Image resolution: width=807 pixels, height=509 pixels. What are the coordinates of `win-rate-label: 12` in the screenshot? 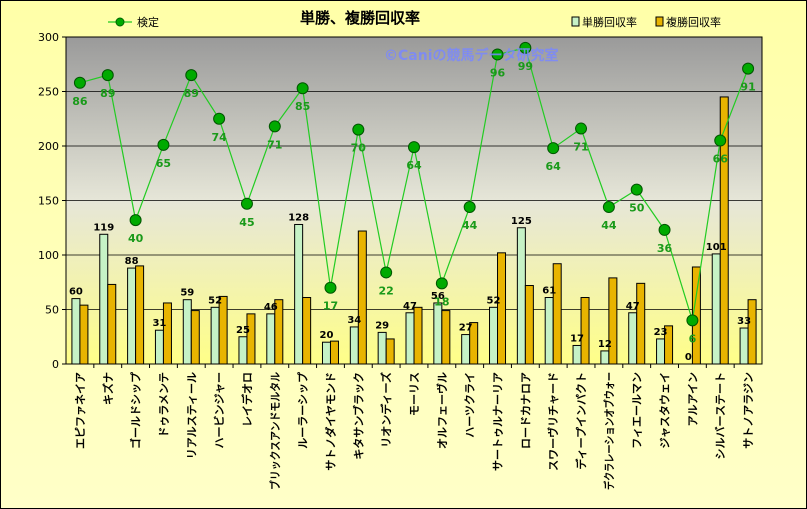 It's located at (605, 344).